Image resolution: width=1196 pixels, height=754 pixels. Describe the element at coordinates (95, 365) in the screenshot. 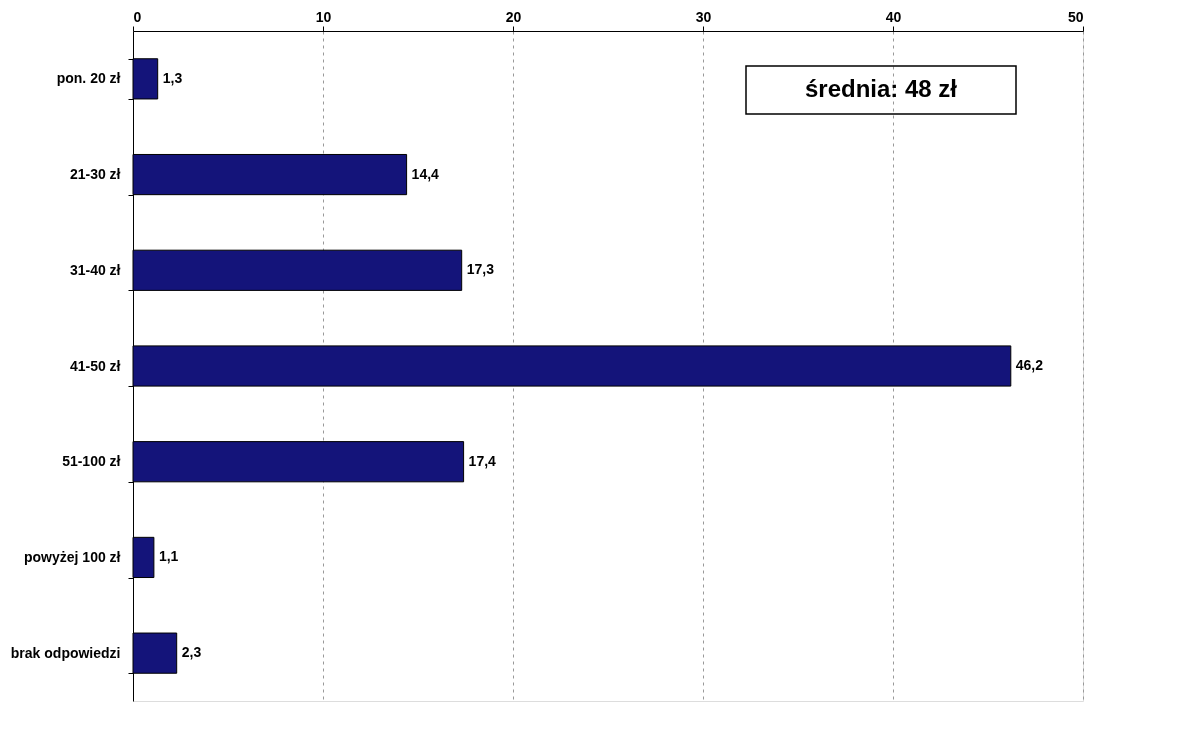

I see `y-tick-label: 41-50 zł` at that location.